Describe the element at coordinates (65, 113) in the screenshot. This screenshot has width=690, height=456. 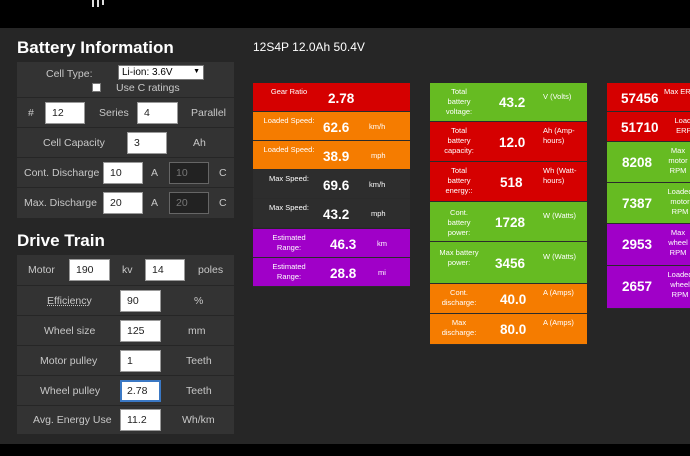
I see `series-input: 12` at that location.